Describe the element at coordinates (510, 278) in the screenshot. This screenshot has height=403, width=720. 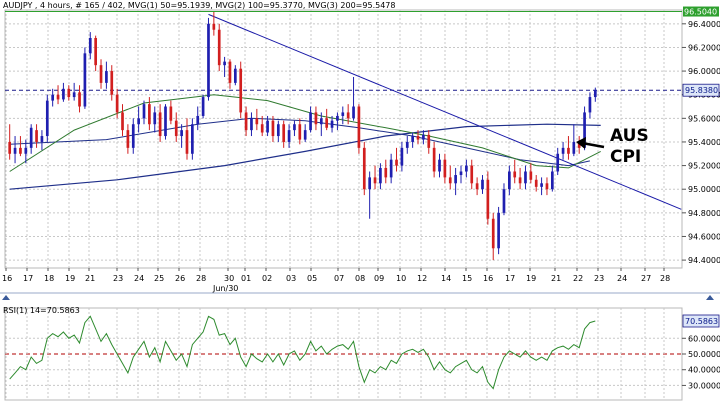
I see `time-tick-label: 17` at that location.